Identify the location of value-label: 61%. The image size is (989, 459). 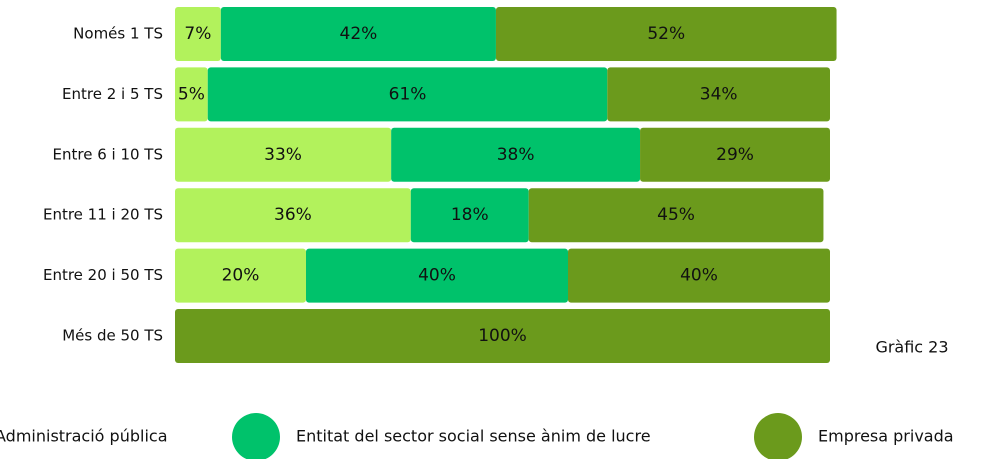
(408, 94).